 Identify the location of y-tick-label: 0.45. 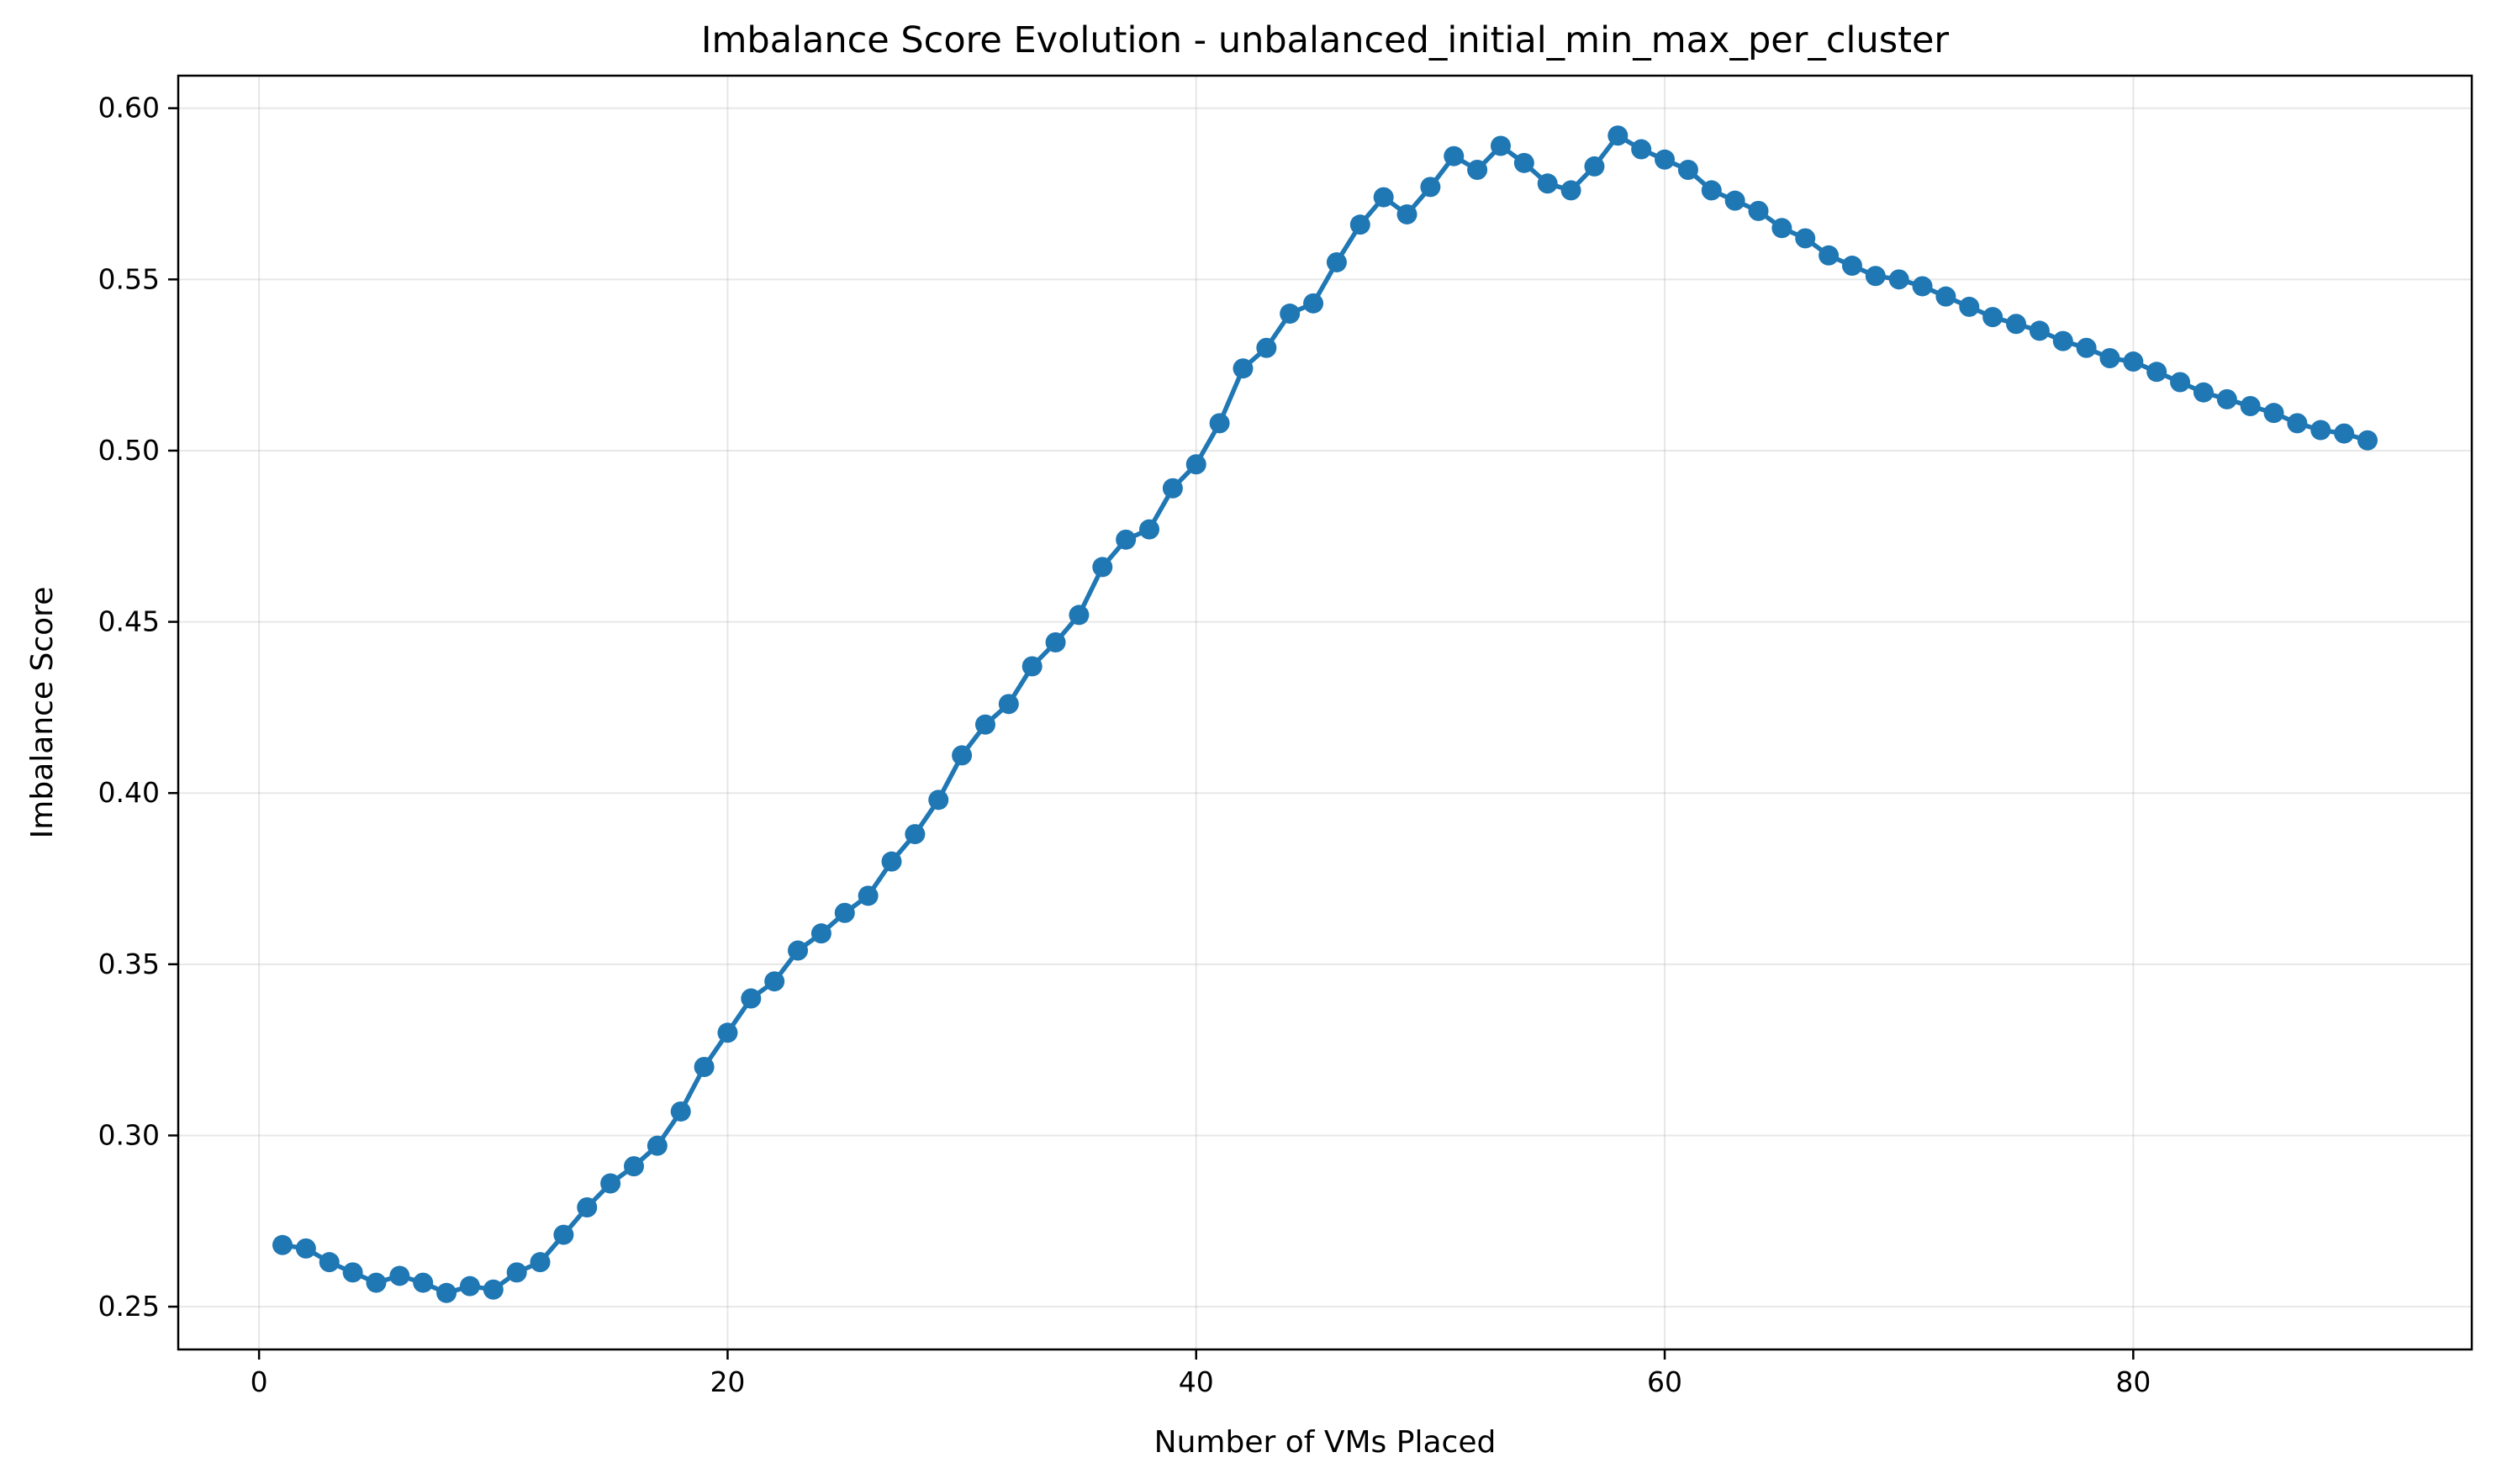
(129, 621).